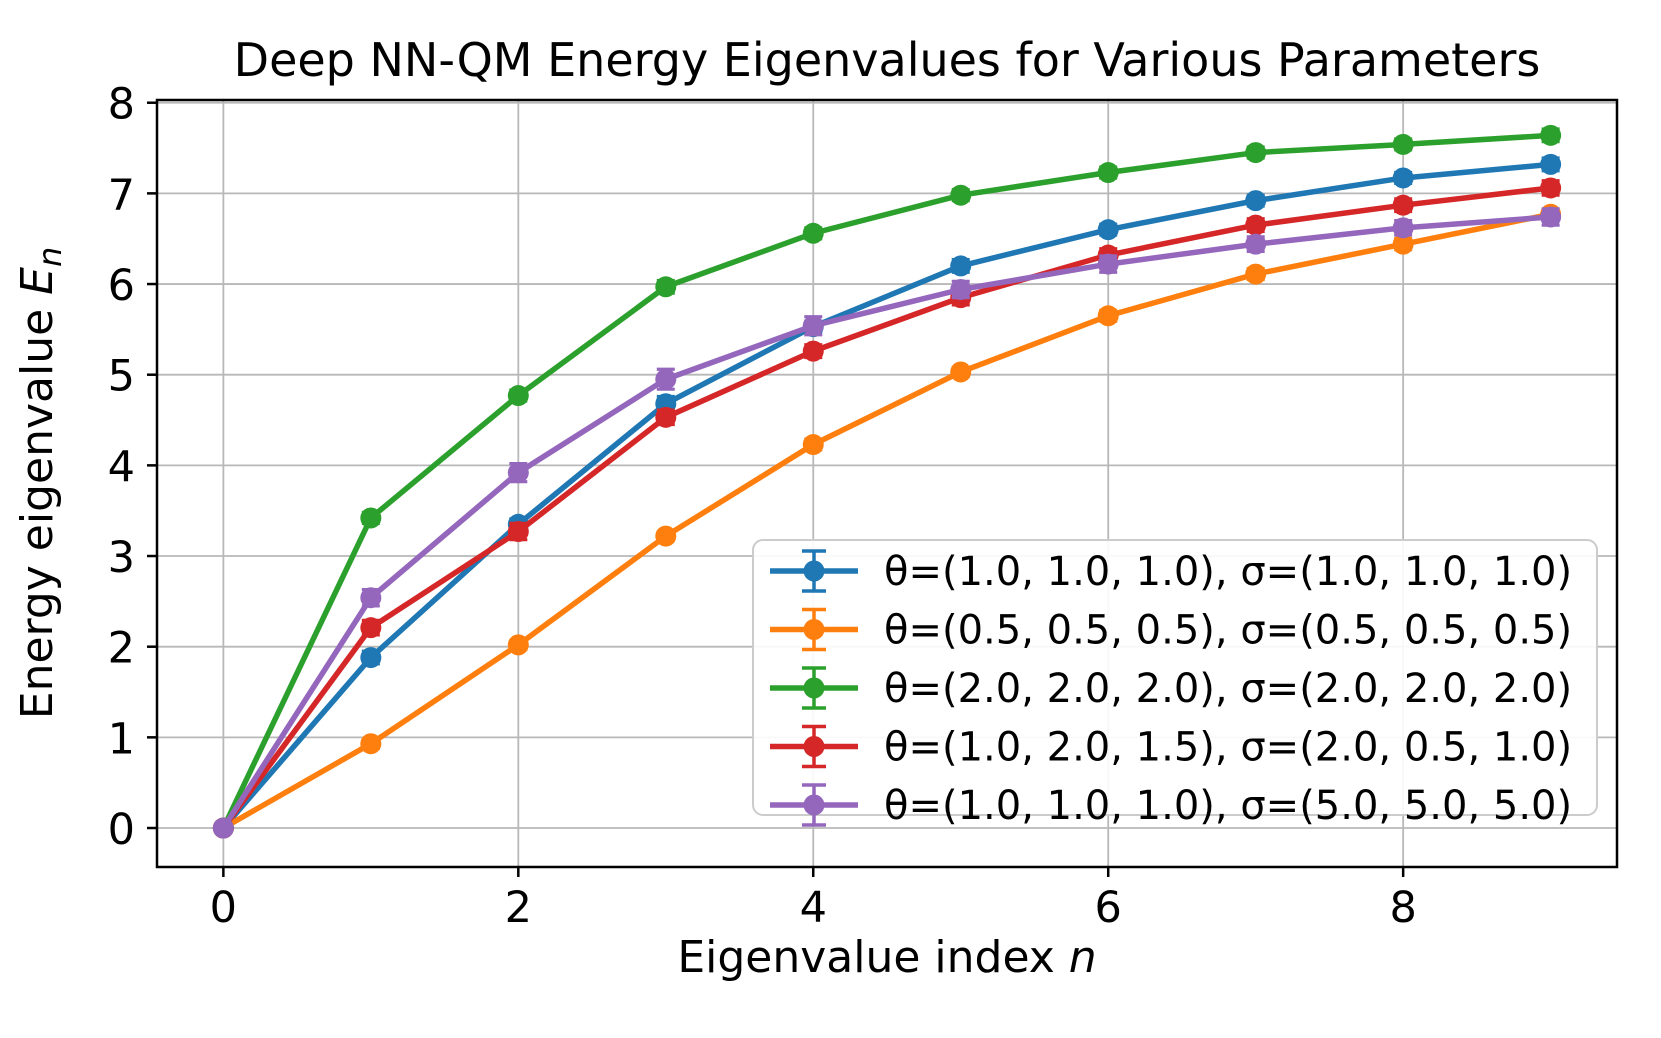 This screenshot has height=1038, width=1661. I want to click on x-tick-label: 8, so click(1402, 908).